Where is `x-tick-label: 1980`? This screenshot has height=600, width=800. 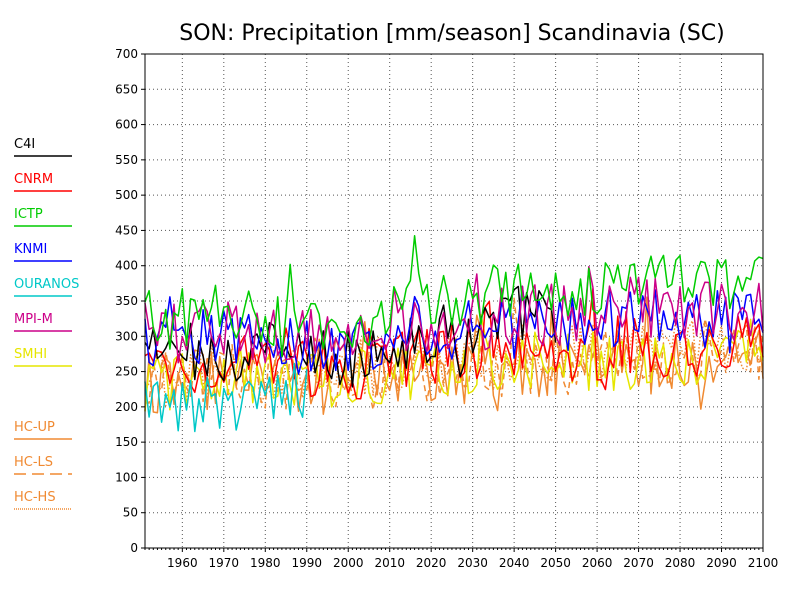
x-tick-label: 1980 is located at coordinates (265, 563).